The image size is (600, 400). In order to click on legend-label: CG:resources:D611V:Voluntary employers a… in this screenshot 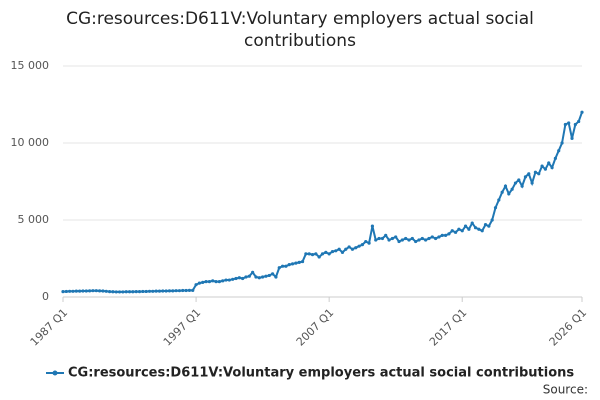, I will do `click(321, 373)`.